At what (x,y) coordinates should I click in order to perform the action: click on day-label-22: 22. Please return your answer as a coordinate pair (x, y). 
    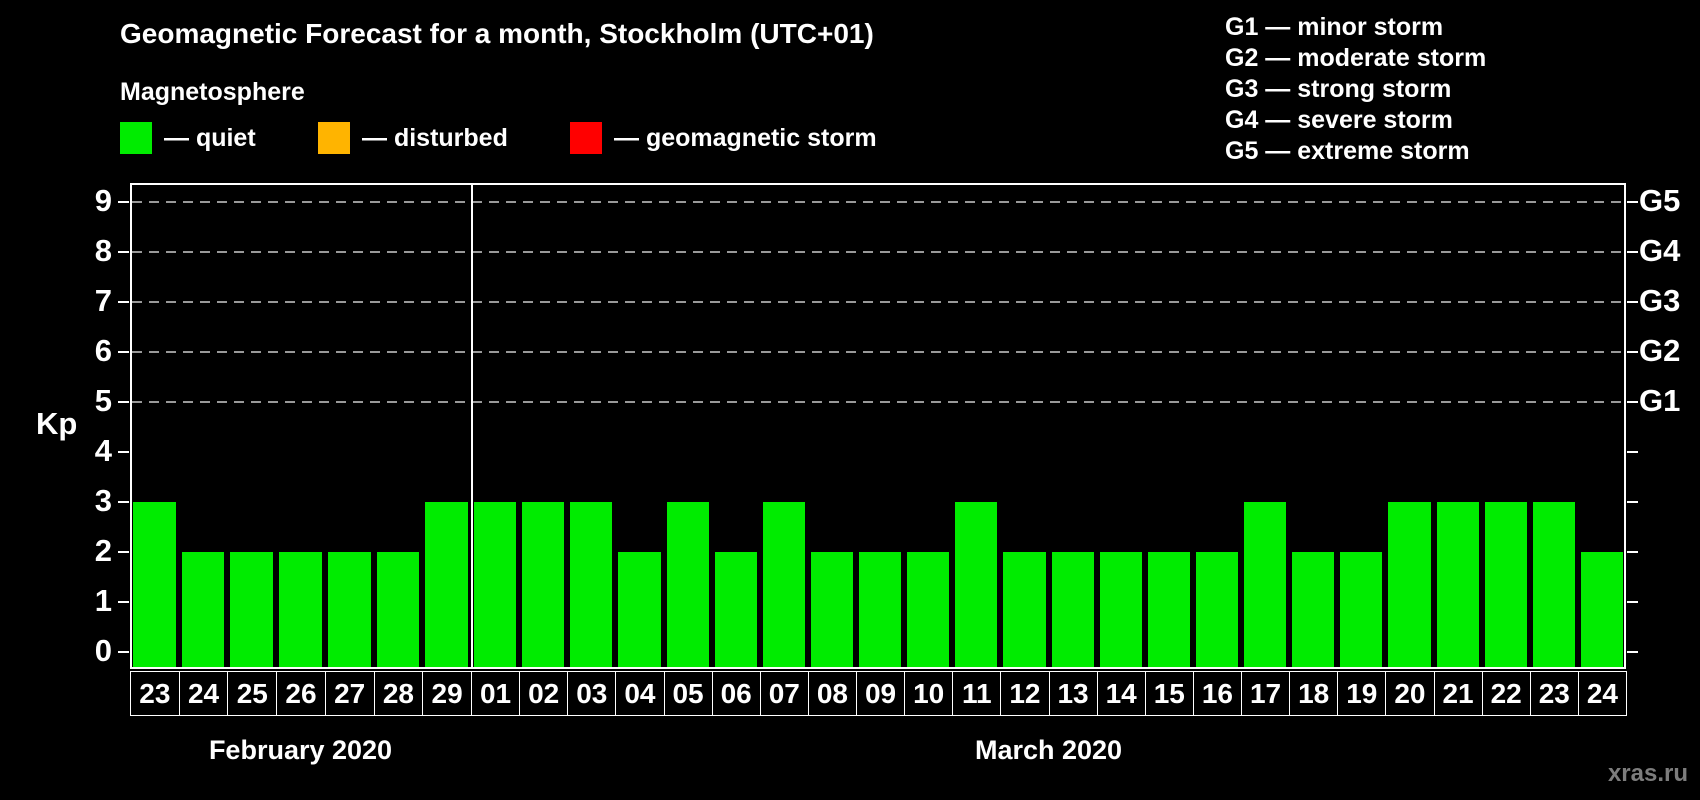
    Looking at the image, I should click on (1506, 693).